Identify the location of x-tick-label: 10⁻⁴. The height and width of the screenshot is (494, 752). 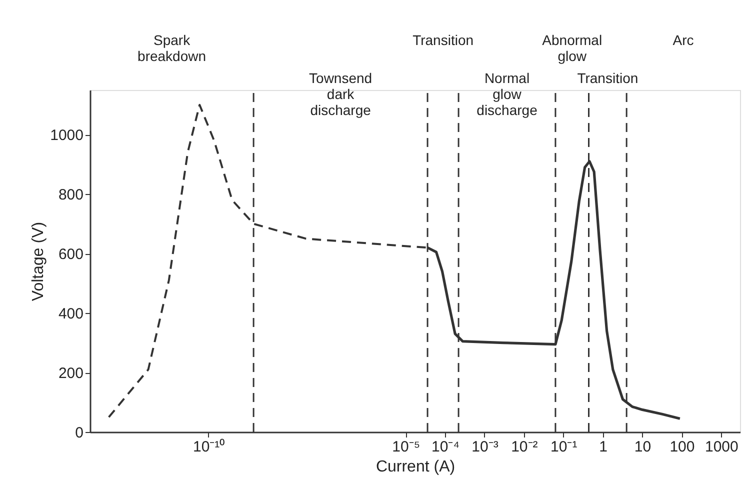
(445, 447).